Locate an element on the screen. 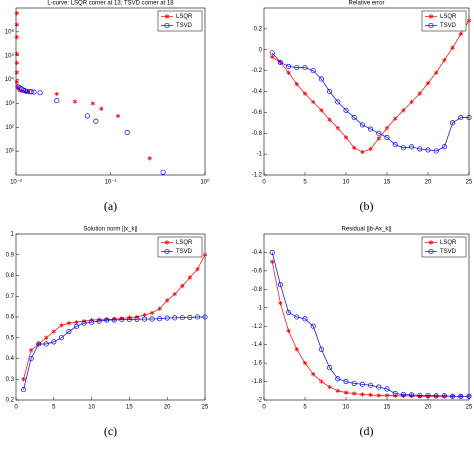 This screenshot has width=474, height=455. y-tick-label: 0.6 is located at coordinates (10, 318).